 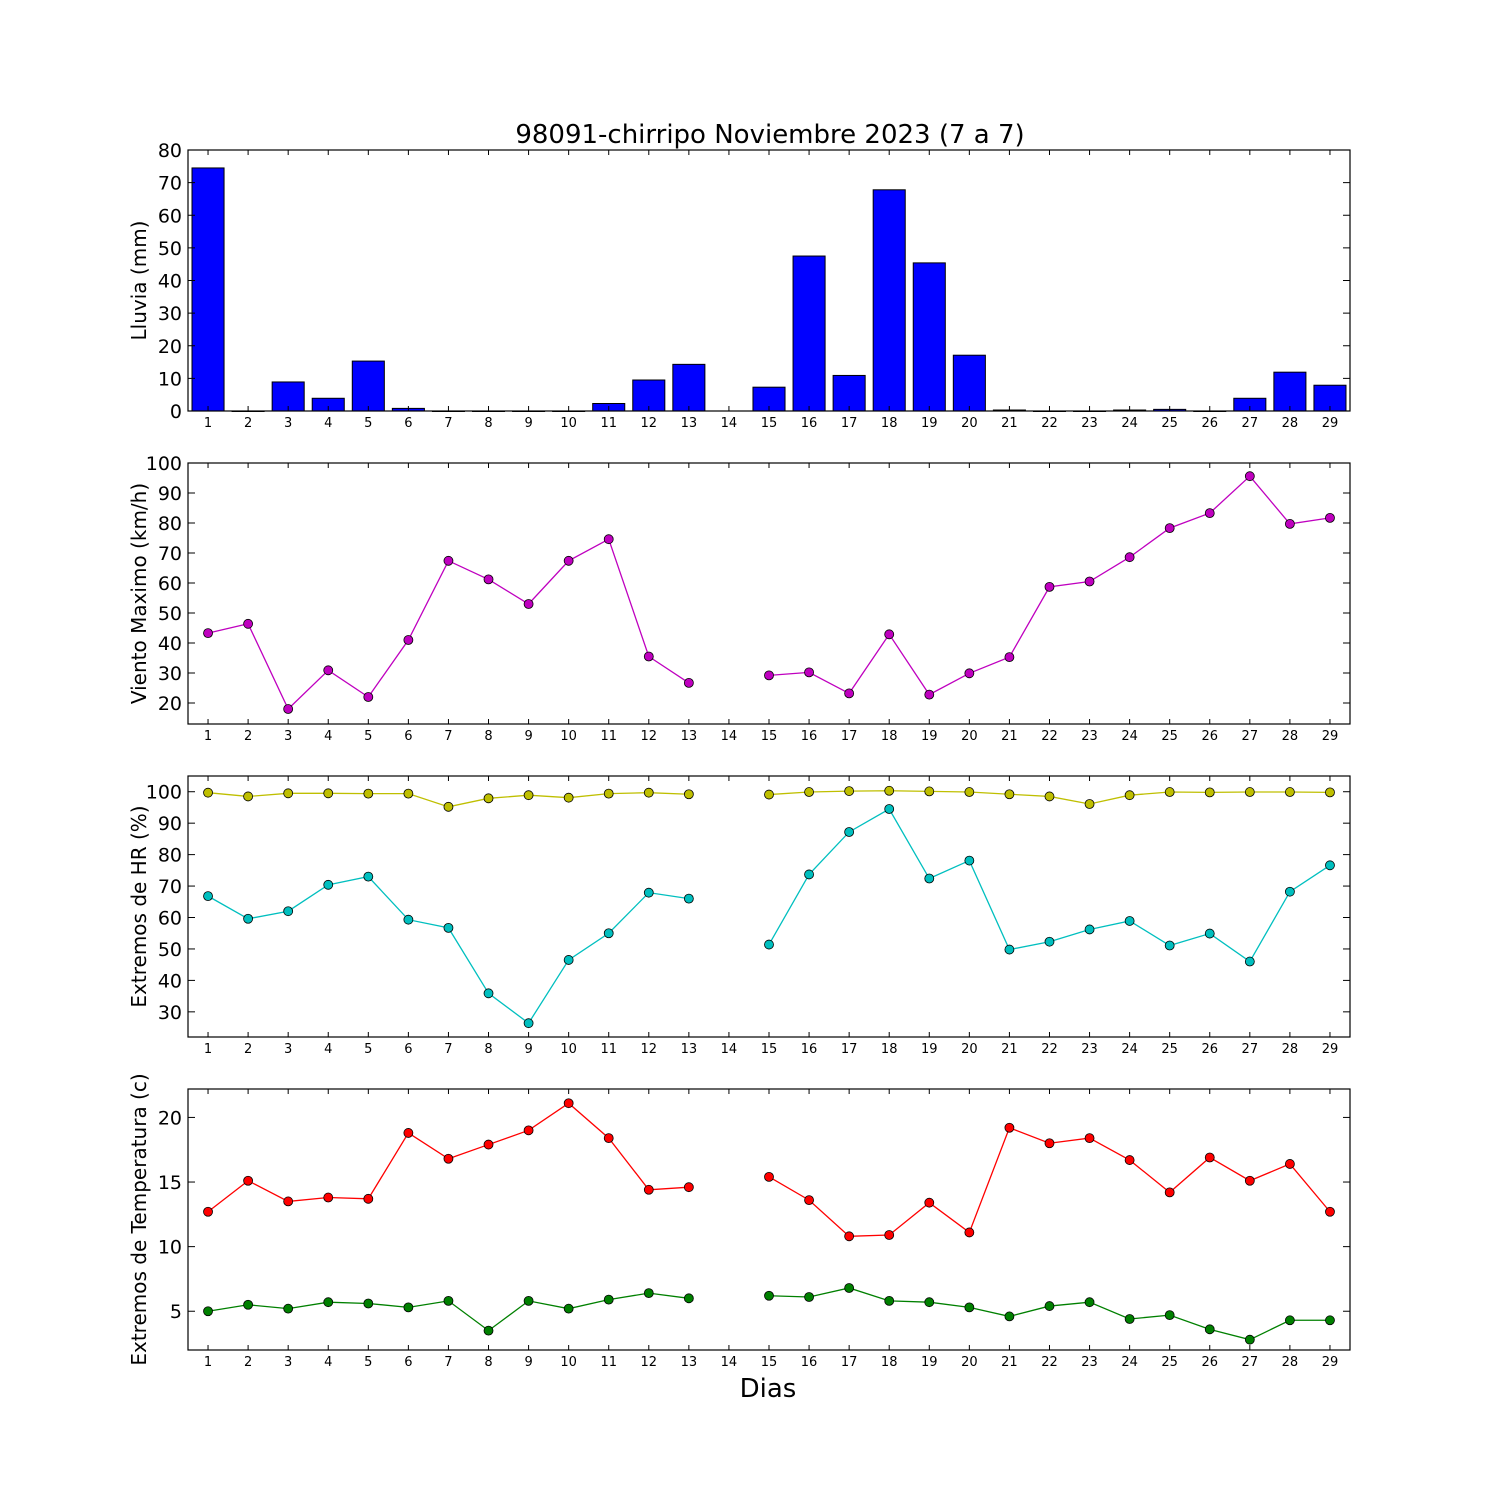 What do you see at coordinates (528, 1049) in the screenshot?
I see `x-tick-label: 9` at bounding box center [528, 1049].